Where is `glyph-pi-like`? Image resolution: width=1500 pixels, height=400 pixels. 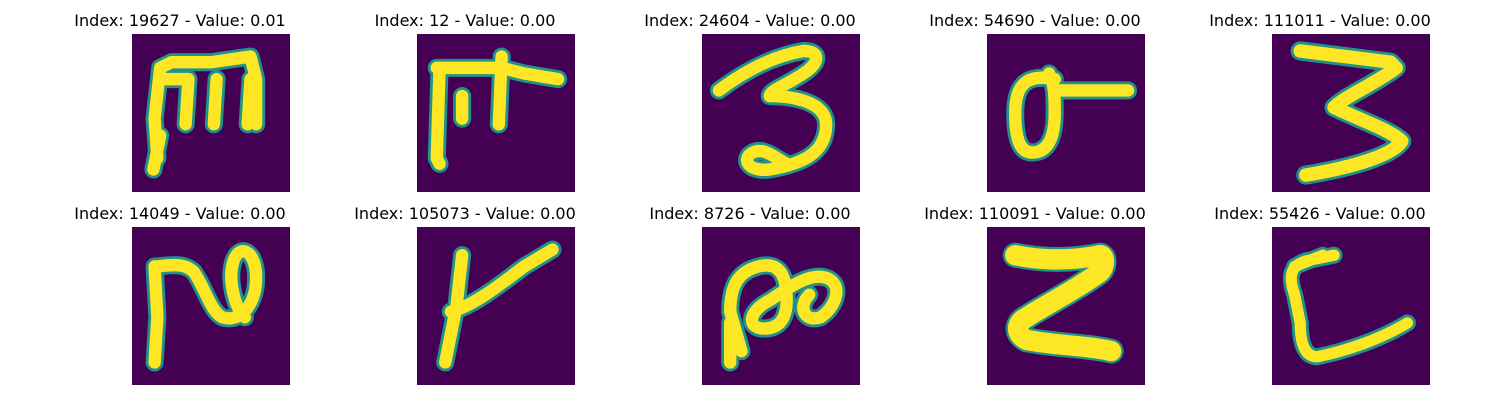
glyph-pi-like is located at coordinates (497, 110).